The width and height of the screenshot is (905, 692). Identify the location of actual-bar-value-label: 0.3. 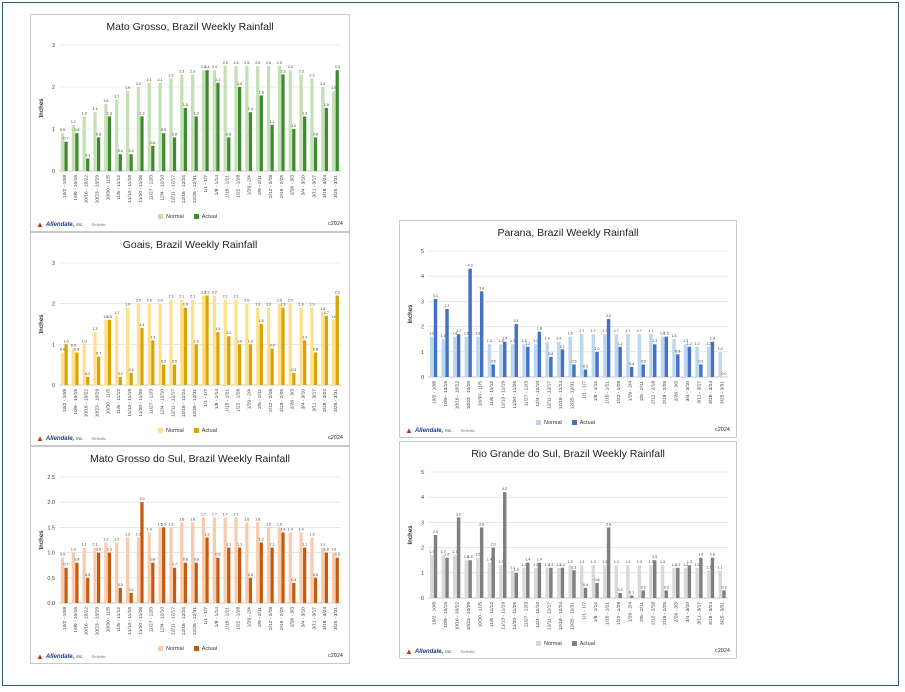
(293, 370).